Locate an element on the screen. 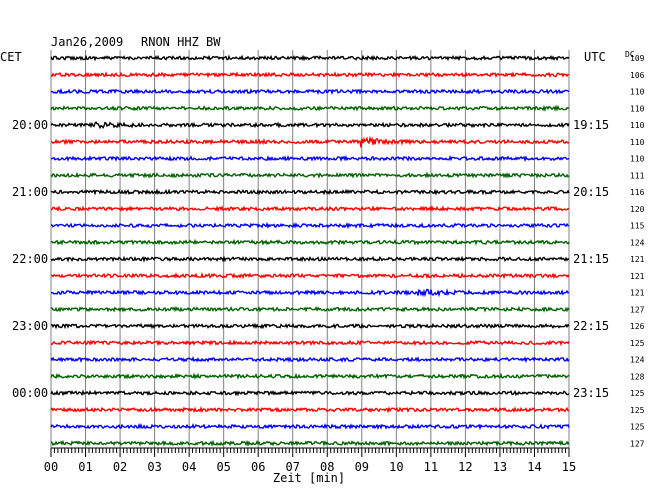 This screenshot has width=650, height=494. utc-hour-label: 19:15 is located at coordinates (591, 125).